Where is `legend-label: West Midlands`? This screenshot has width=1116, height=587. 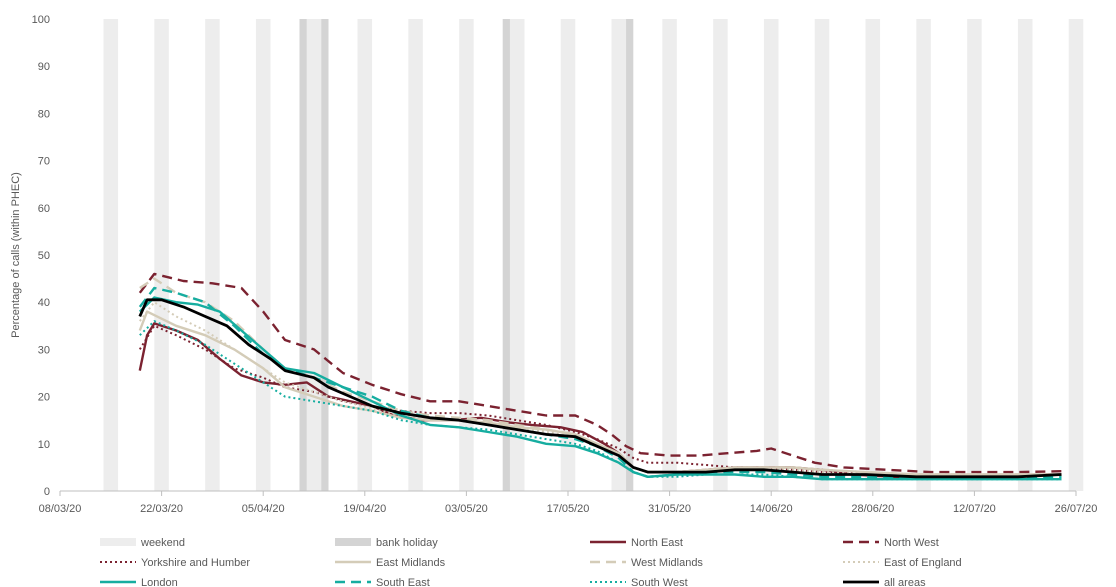
legend-label: West Midlands is located at coordinates (667, 563).